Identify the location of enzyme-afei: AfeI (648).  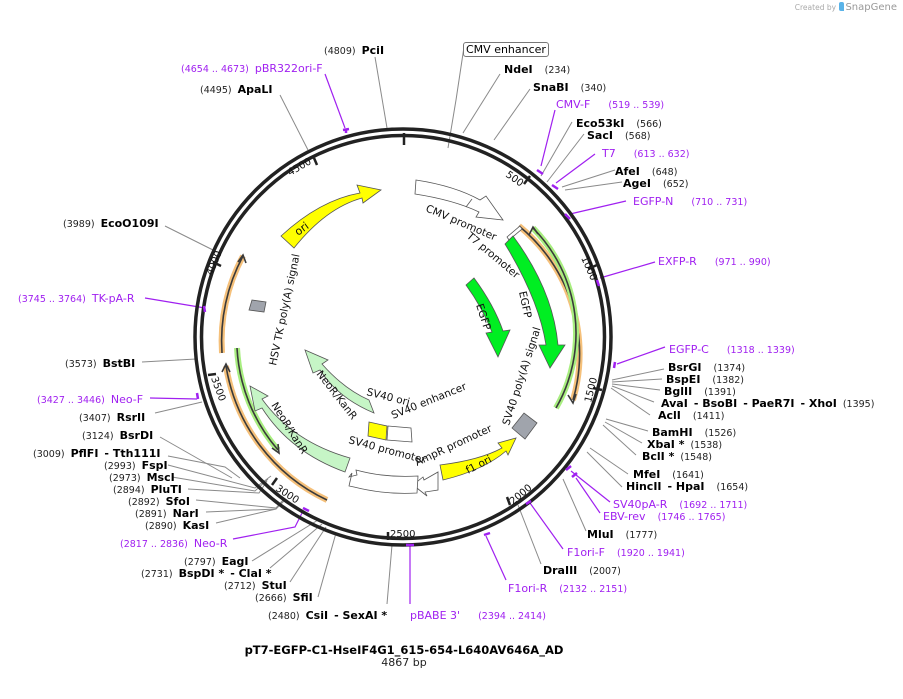
(646, 171).